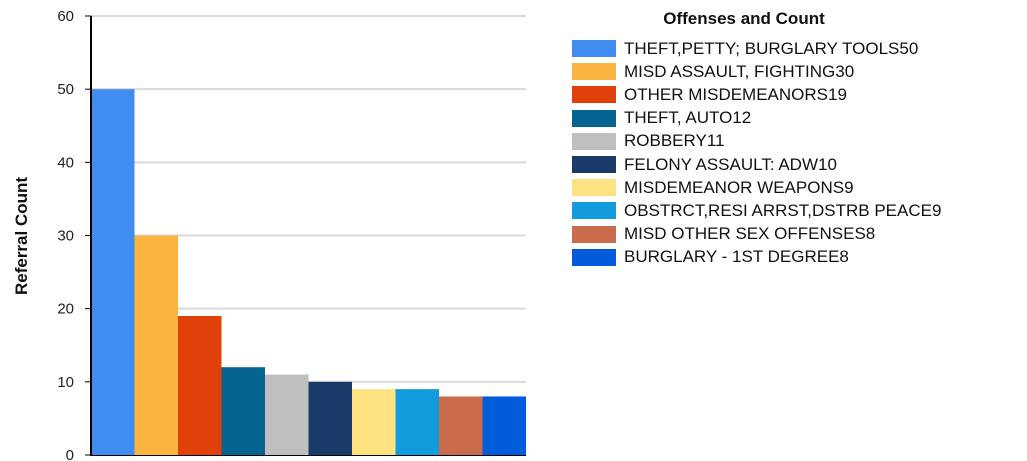  Describe the element at coordinates (771, 48) in the screenshot. I see `legend-label: THEFT,PETTY; BURGLARY TOOLS50` at that location.